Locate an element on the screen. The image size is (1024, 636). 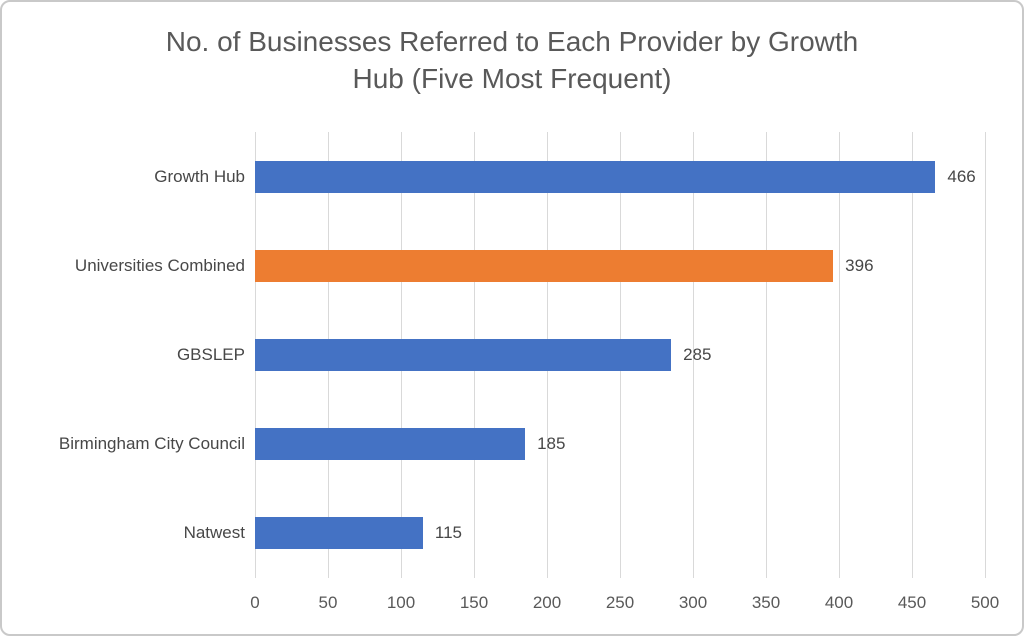
x-tick-label: 100 is located at coordinates (401, 602).